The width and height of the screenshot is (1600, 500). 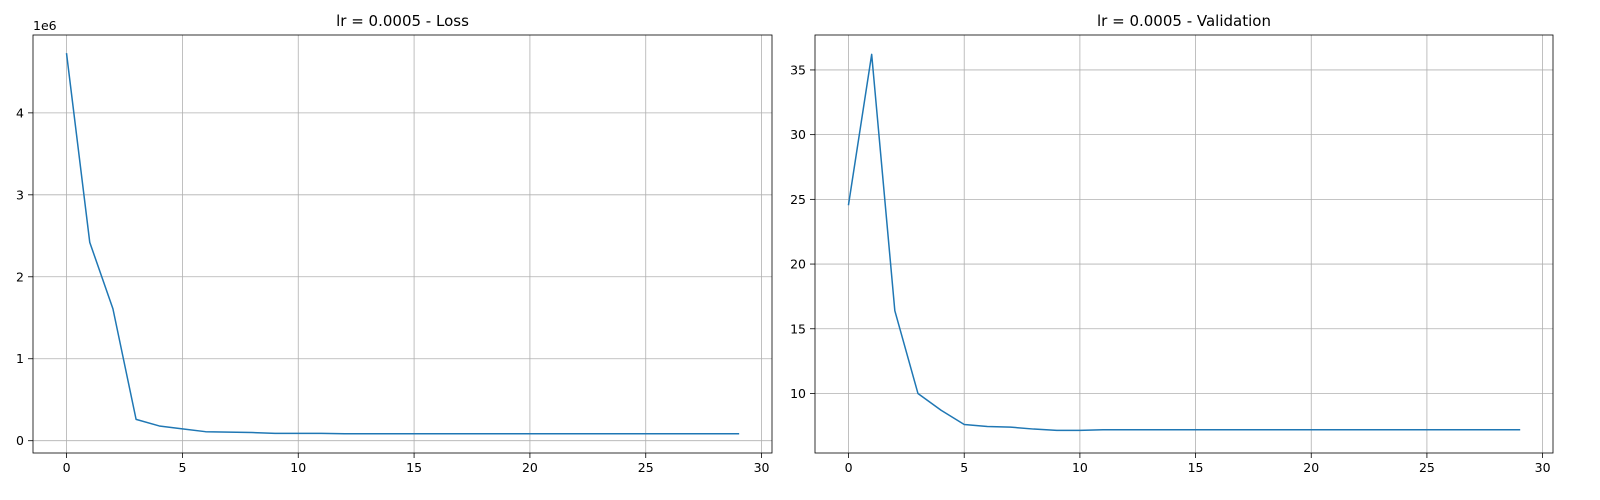 I want to click on loss-x-tick-label: 0, so click(x=67, y=467).